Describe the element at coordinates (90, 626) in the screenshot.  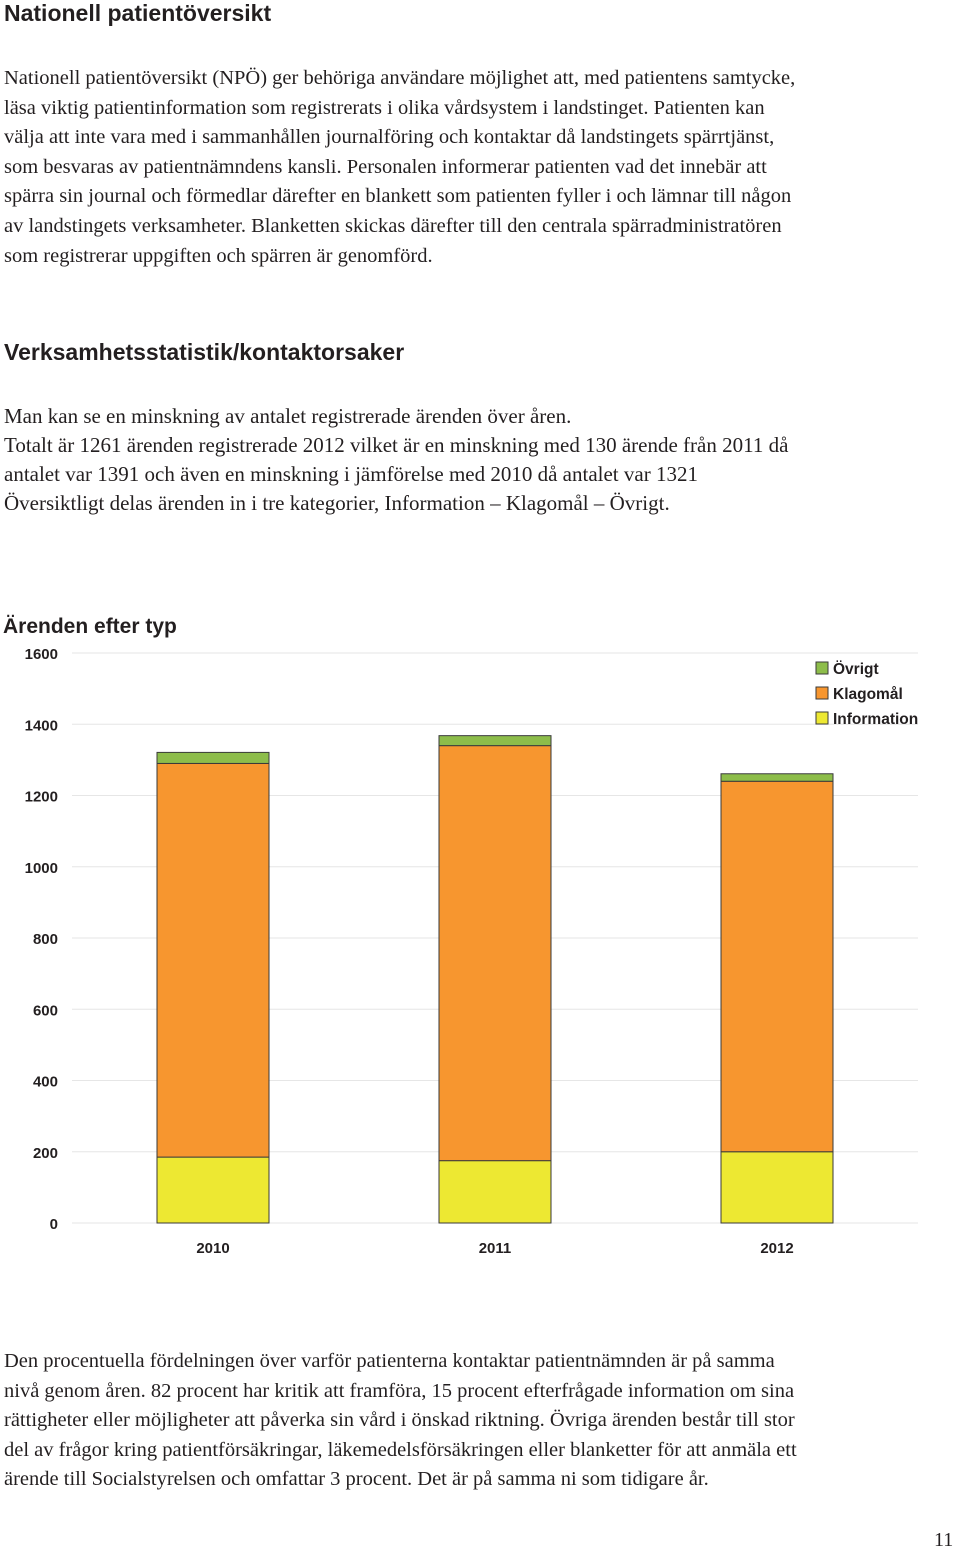
I see `chart-title: Ärenden efter typ` at that location.